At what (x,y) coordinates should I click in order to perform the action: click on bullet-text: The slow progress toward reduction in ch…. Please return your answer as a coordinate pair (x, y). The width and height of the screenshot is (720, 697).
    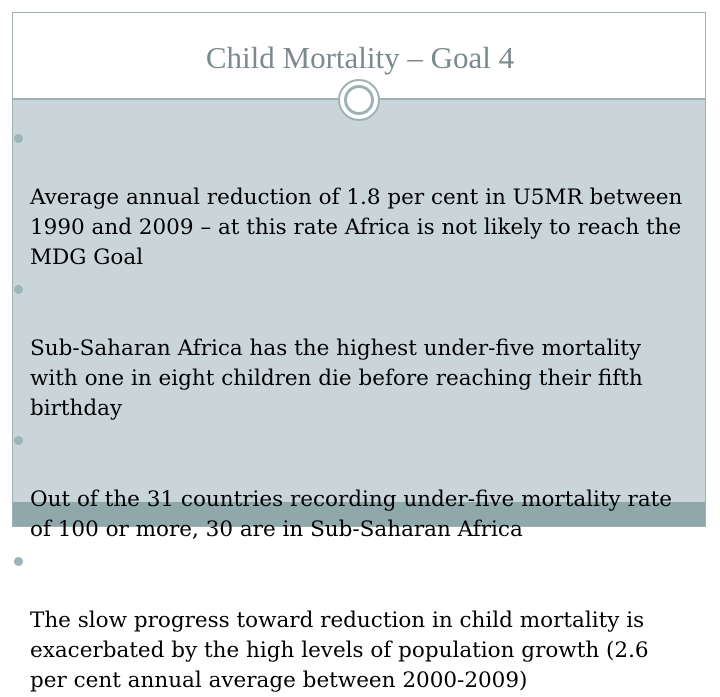
    Looking at the image, I should click on (339, 650).